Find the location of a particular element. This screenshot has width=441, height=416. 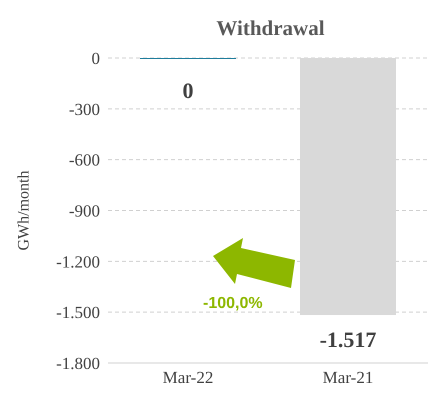

data-label: -1.517 is located at coordinates (348, 339).